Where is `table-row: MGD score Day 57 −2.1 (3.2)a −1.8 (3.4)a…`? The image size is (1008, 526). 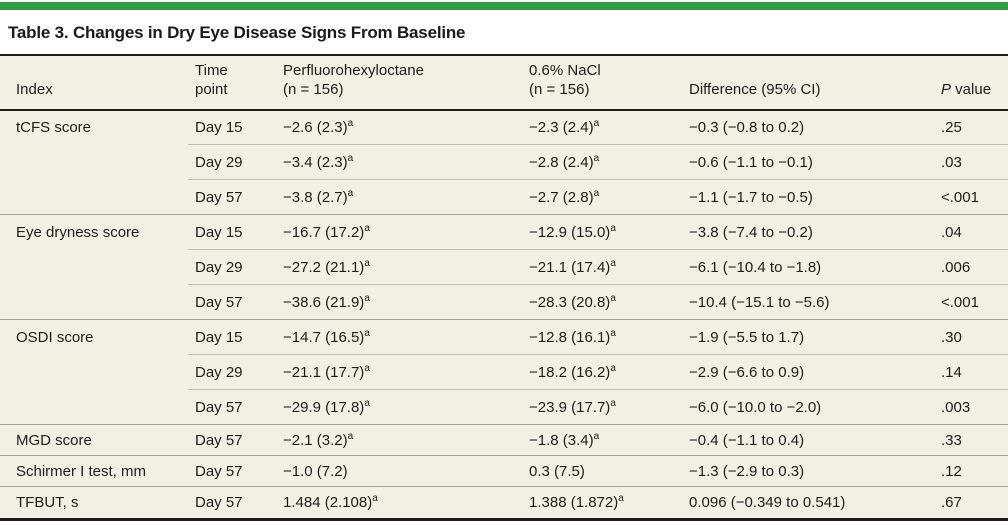
table-row: MGD score Day 57 −2.1 (3.2)a −1.8 (3.4)a… is located at coordinates (504, 440).